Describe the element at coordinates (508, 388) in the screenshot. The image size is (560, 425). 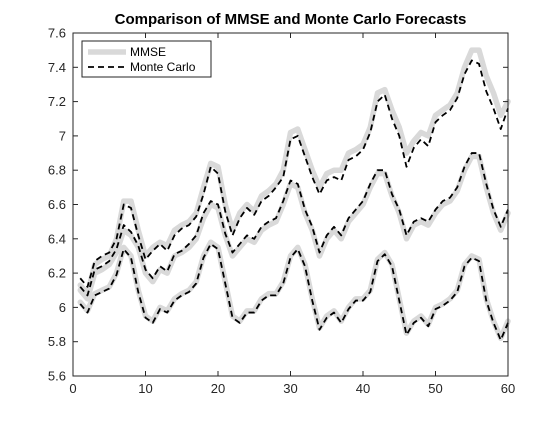
I see `x-tick-label: 60` at that location.